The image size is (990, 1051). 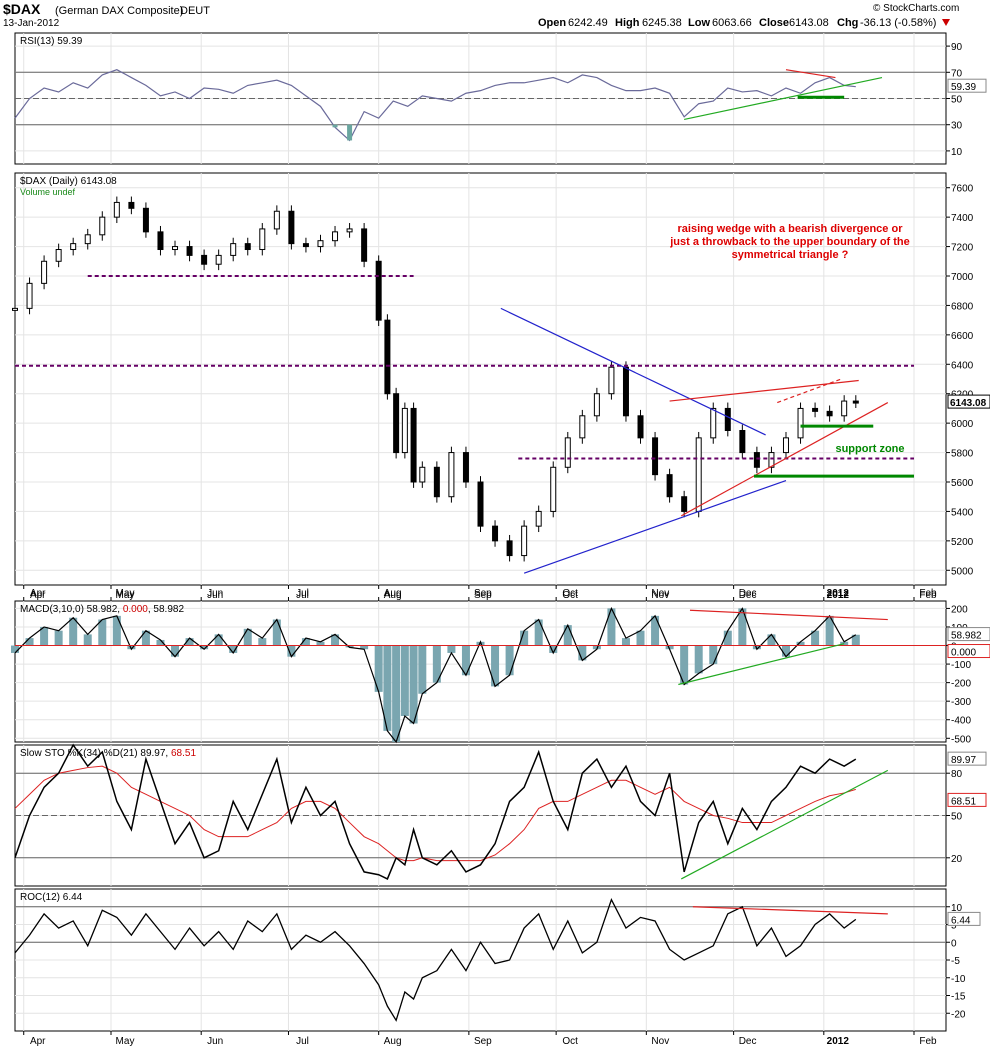 What do you see at coordinates (957, 774) in the screenshot?
I see `ytick-label-3-0: 80` at bounding box center [957, 774].